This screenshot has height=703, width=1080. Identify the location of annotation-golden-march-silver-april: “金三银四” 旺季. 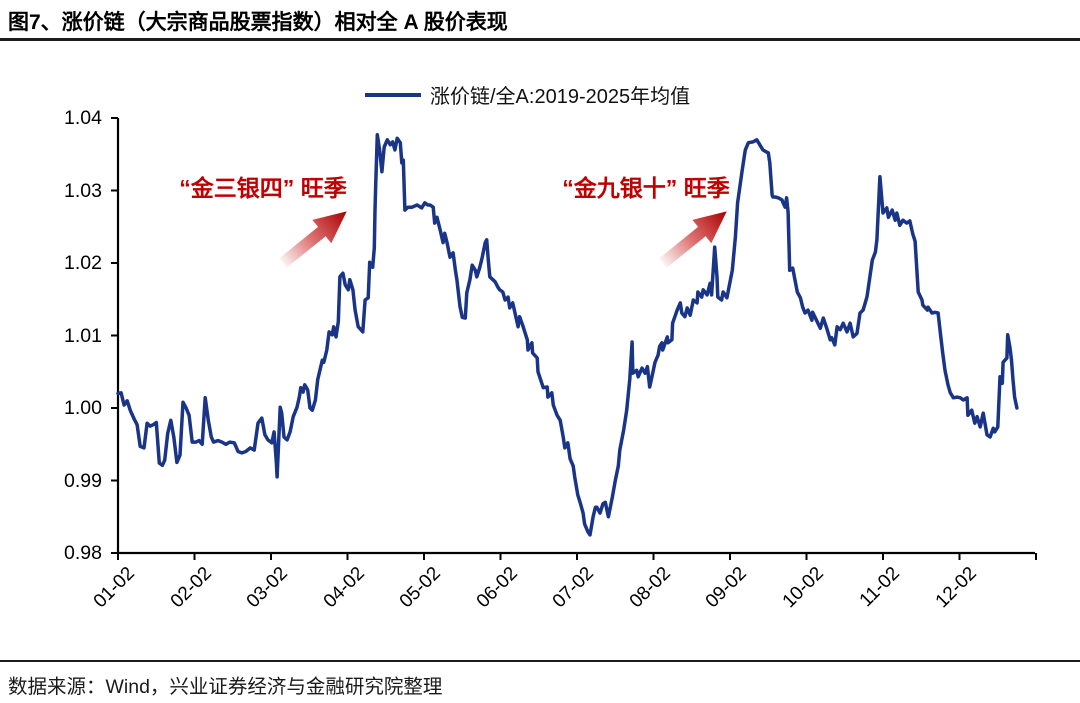
(263, 188).